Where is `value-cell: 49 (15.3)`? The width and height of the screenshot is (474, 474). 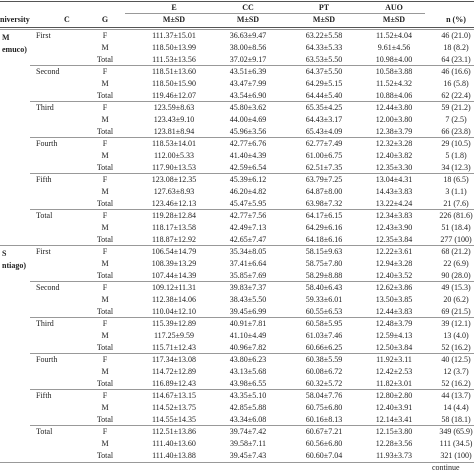
value-cell: 49 (15.3) is located at coordinates (456, 287).